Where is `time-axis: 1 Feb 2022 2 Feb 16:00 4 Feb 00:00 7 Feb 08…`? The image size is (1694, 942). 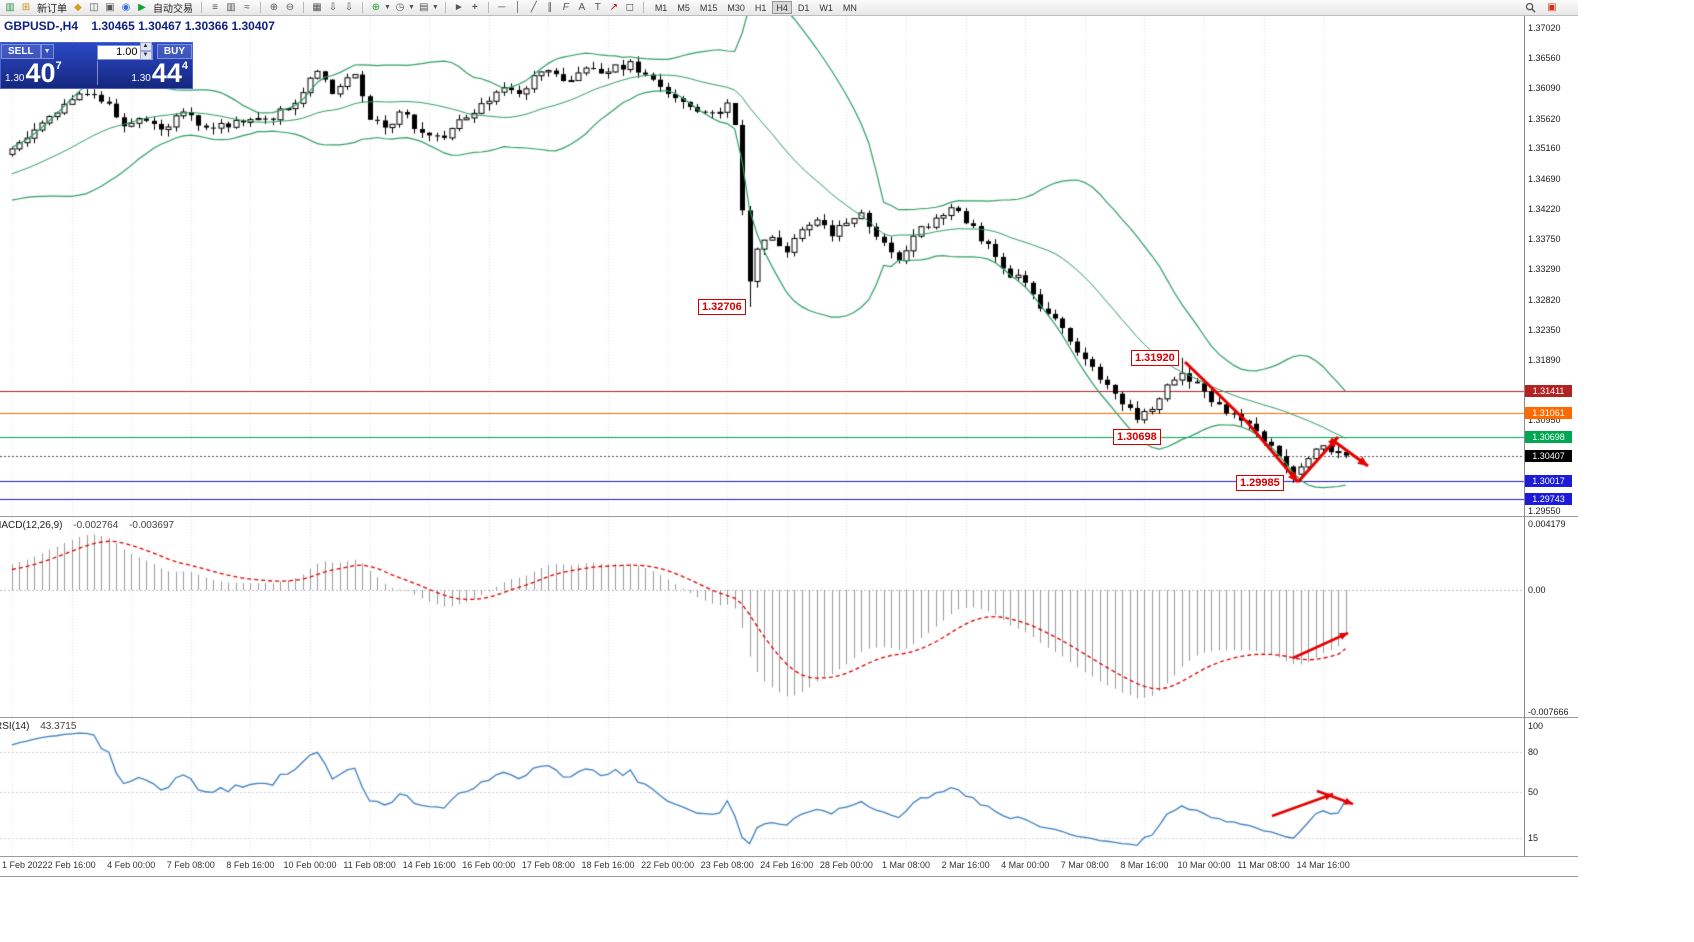
time-axis: 1 Feb 2022 2 Feb 16:00 4 Feb 00:00 7 Feb 08… is located at coordinates (762, 866).